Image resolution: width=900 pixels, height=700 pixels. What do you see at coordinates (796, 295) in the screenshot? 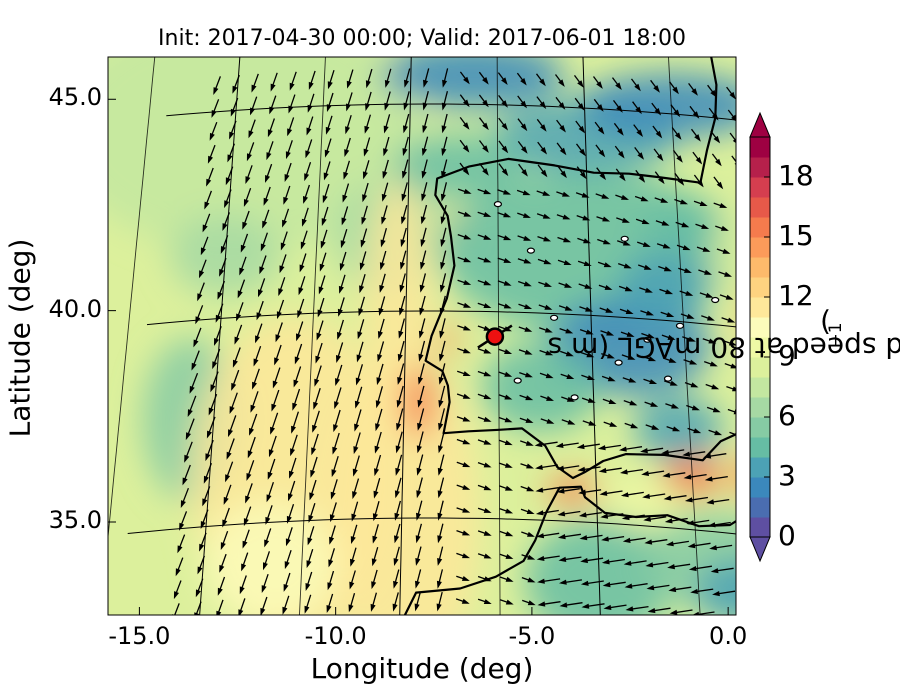
I see `colorbar-tick-label: 12` at bounding box center [796, 295].